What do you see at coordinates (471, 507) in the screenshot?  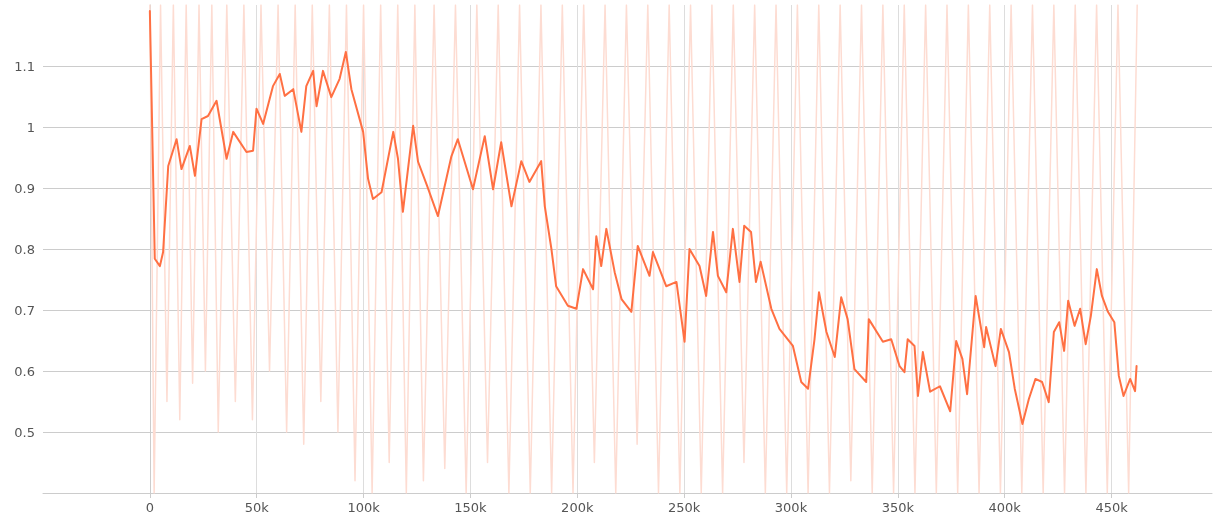 I see `x-tick-label: 150k` at bounding box center [471, 507].